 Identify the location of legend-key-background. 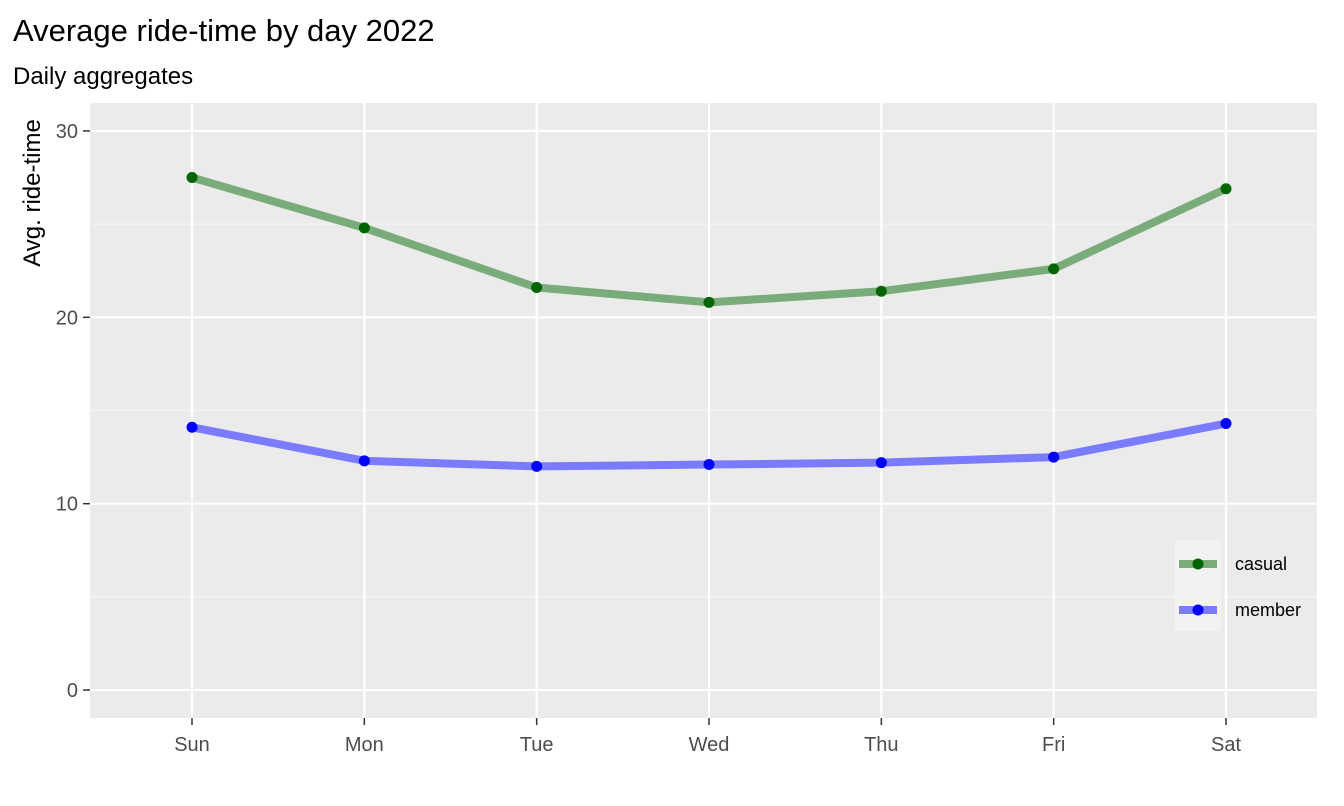
(1198, 585).